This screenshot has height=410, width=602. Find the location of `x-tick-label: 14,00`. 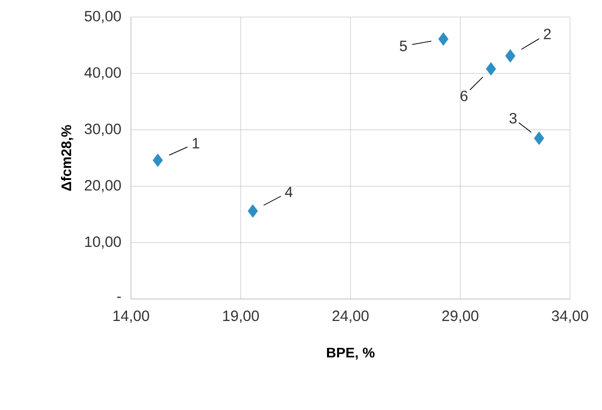

x-tick-label: 14,00 is located at coordinates (131, 316).